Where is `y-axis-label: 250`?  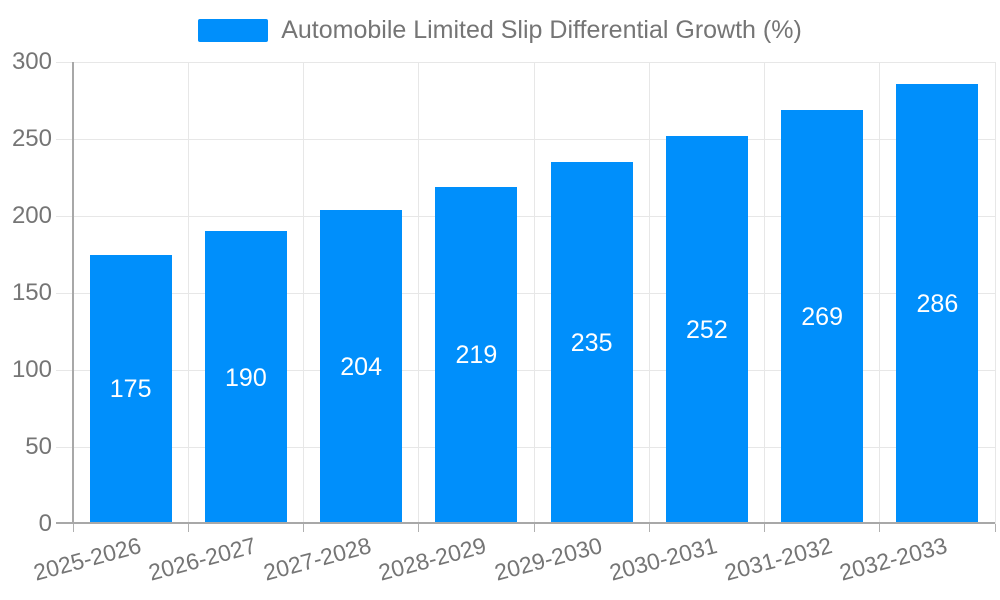 y-axis-label: 250 is located at coordinates (31, 138).